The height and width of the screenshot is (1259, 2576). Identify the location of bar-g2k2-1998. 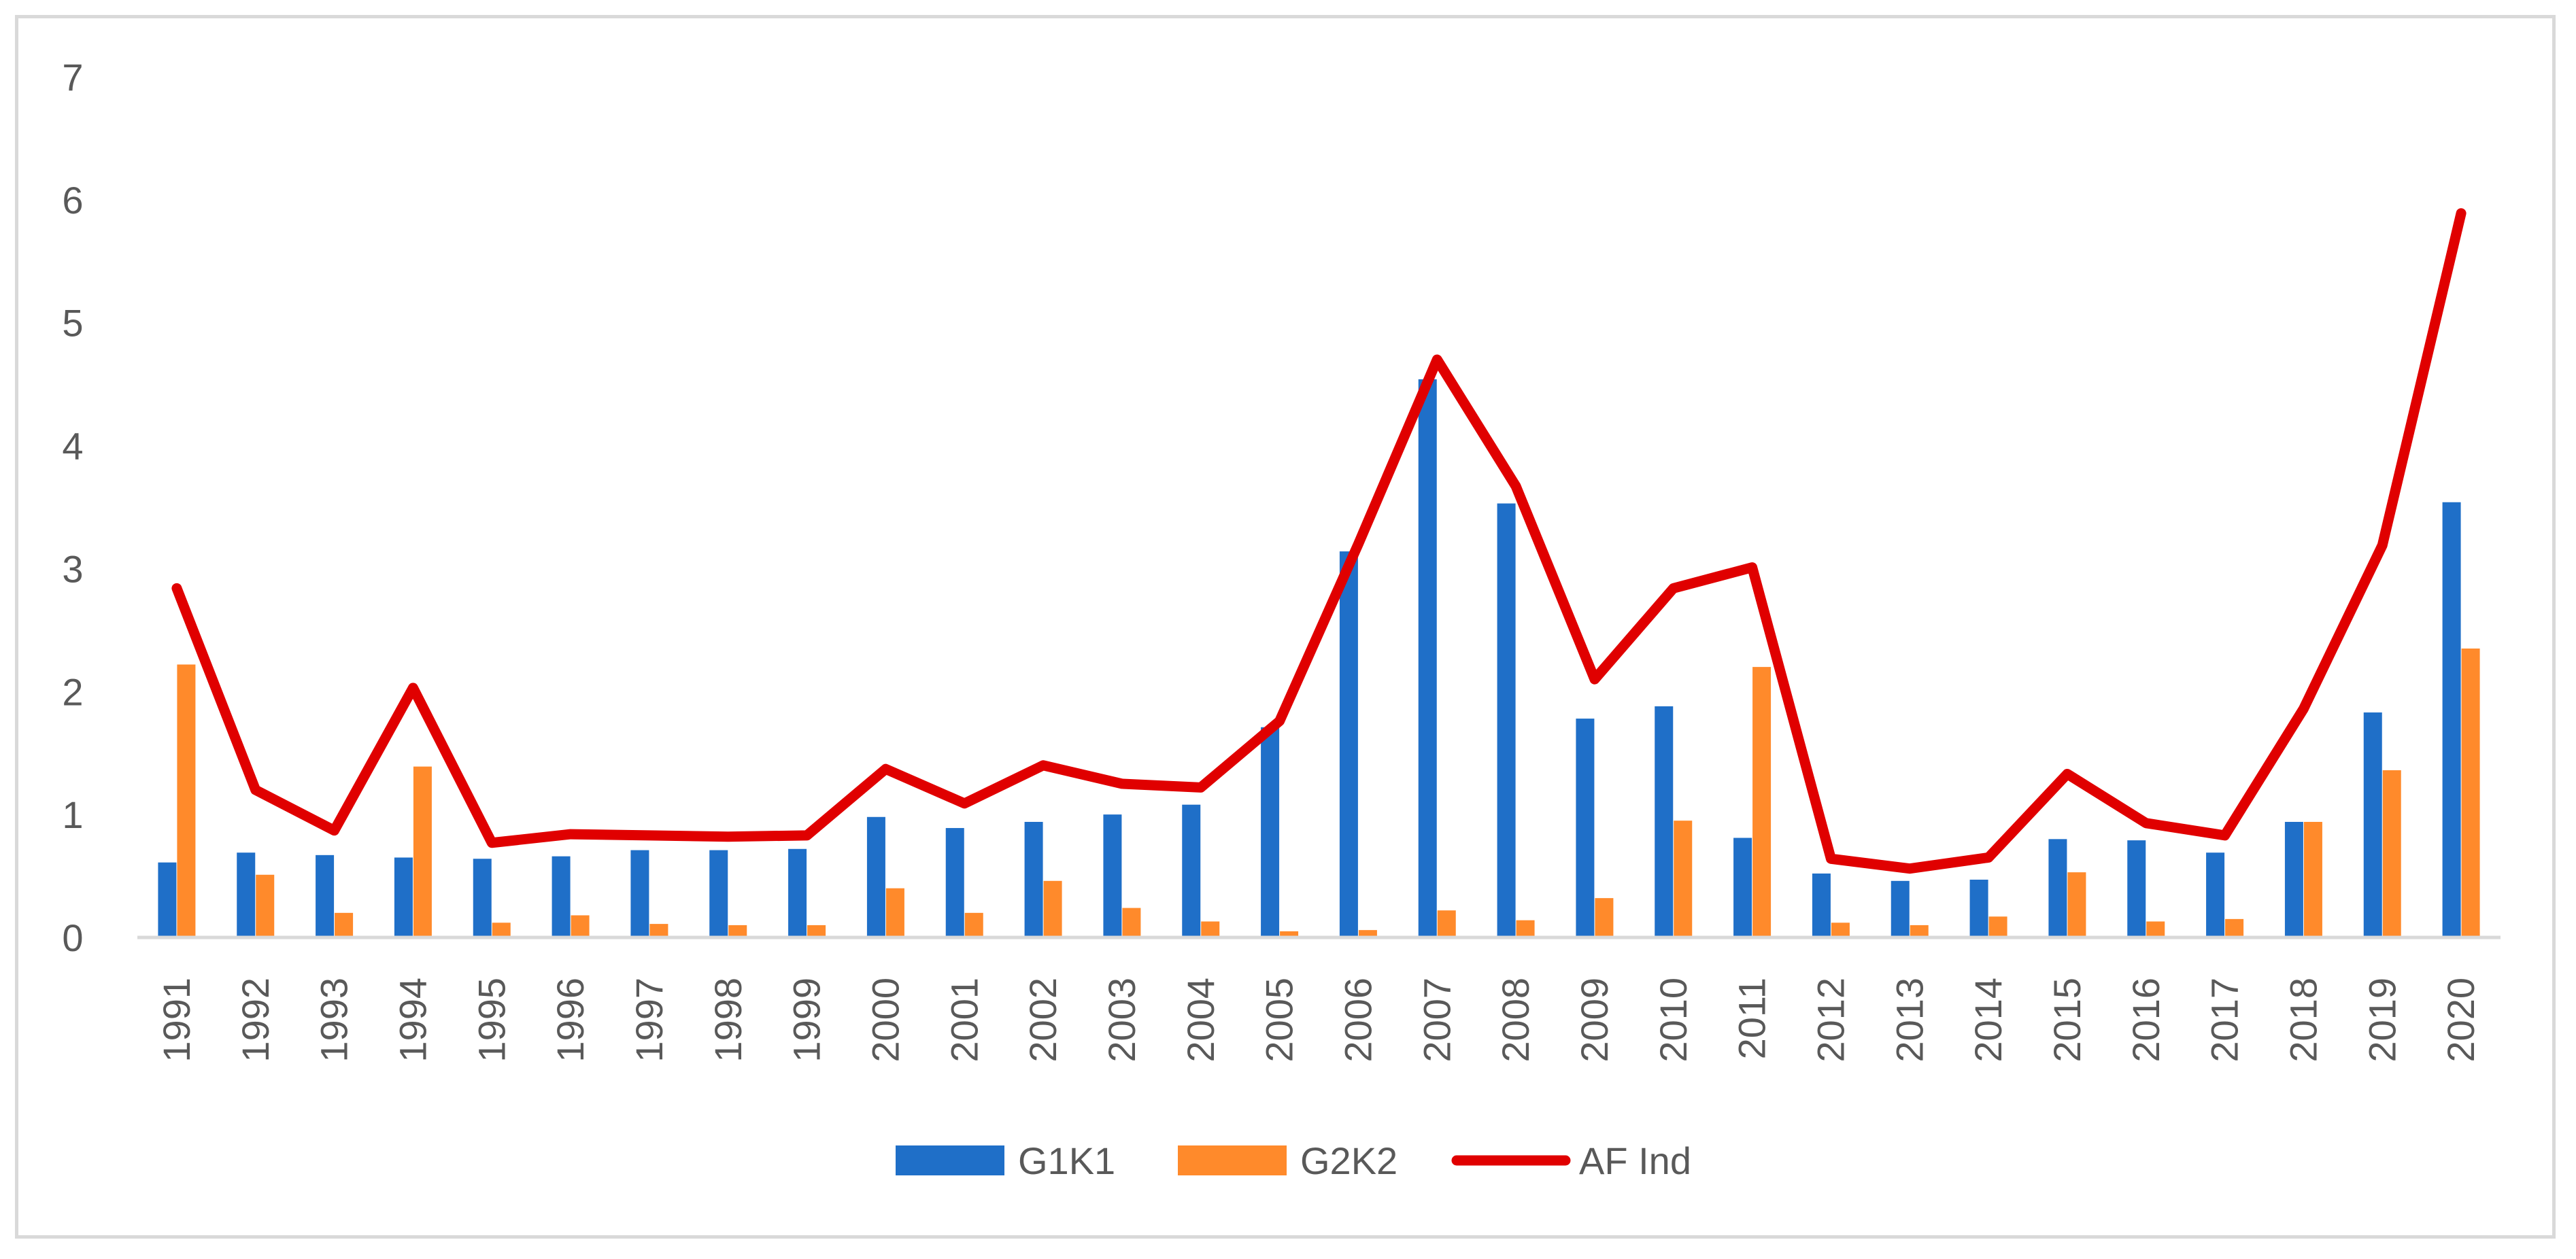
(737, 931).